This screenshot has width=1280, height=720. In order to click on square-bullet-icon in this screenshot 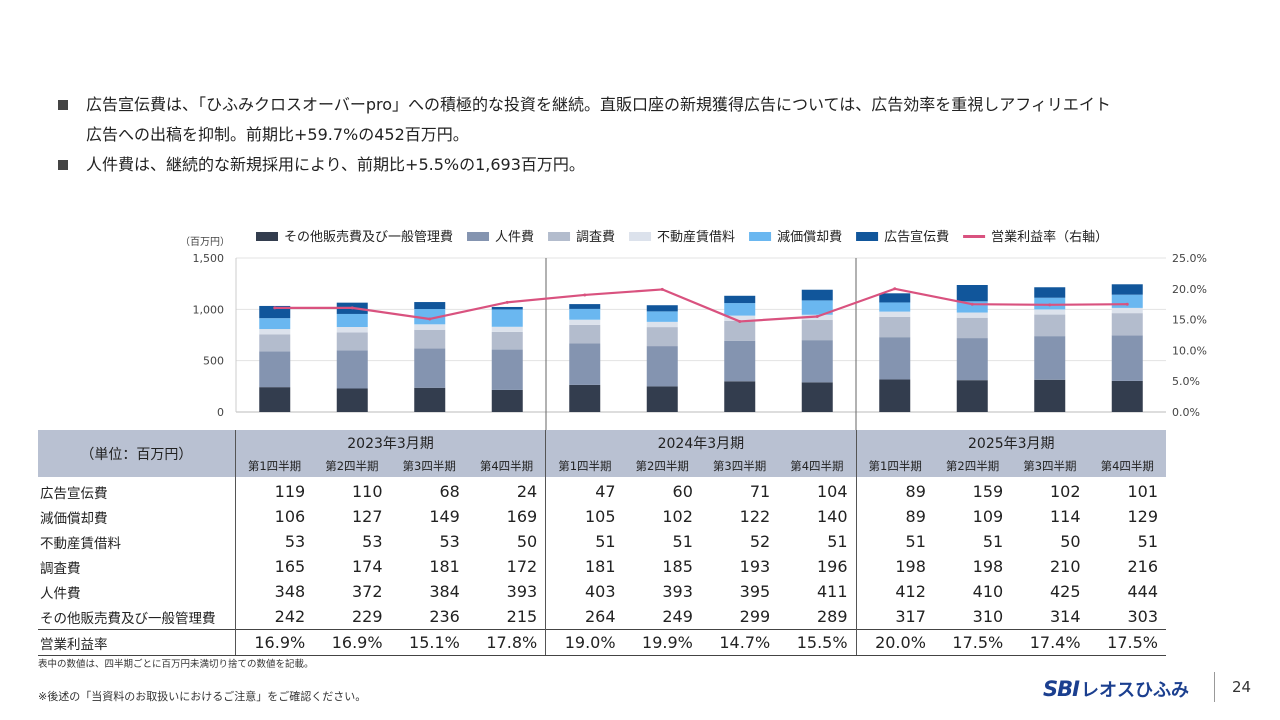, I will do `click(63, 165)`.